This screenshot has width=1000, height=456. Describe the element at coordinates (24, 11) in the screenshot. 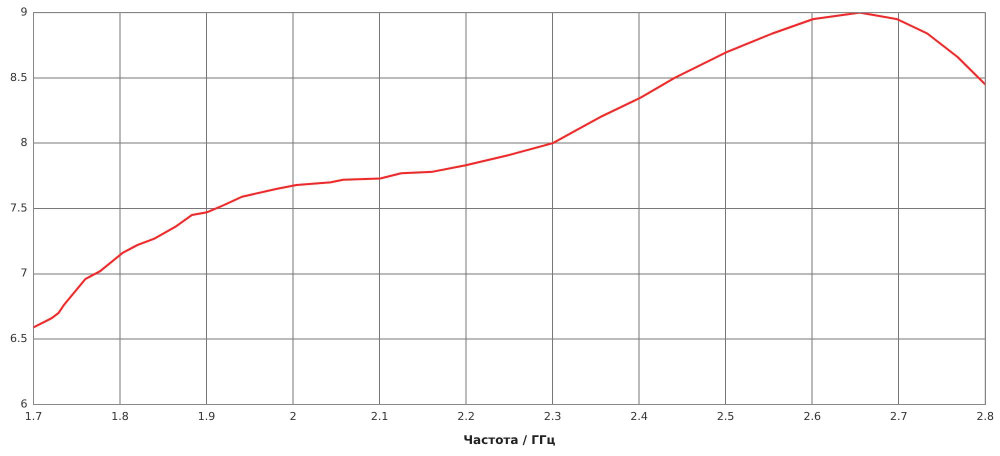

I see `y-tick-label: 9` at that location.